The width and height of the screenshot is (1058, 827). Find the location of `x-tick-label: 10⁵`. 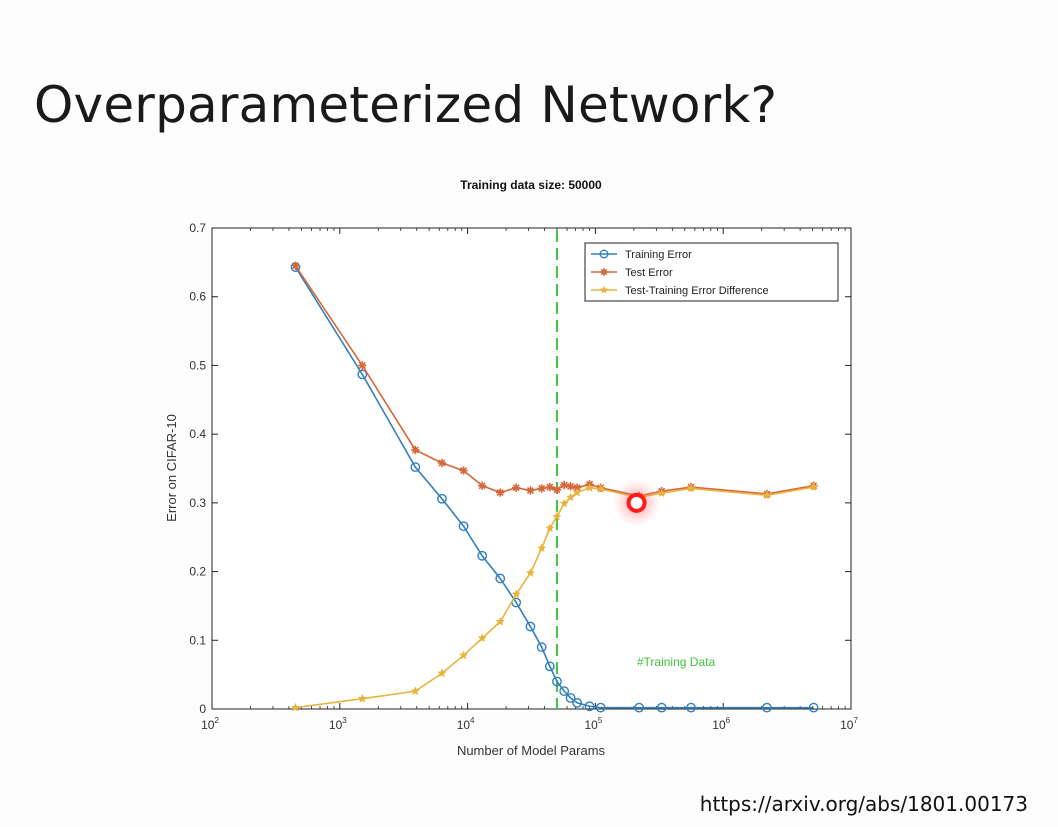

x-tick-label: 10⁵ is located at coordinates (593, 724).